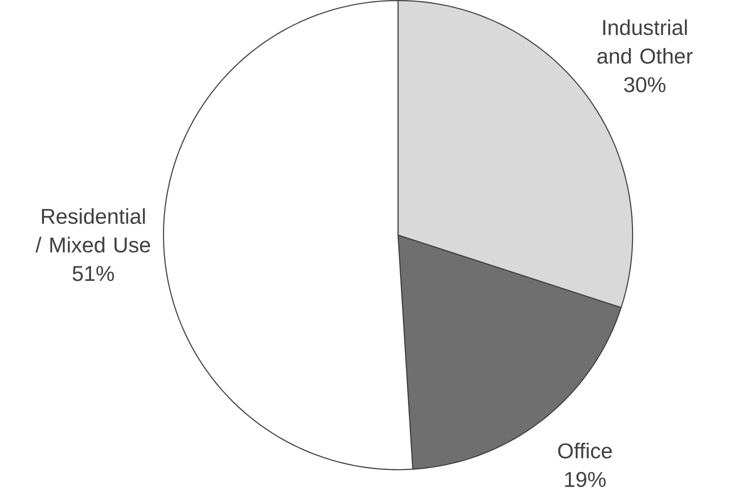 This screenshot has width=738, height=491. What do you see at coordinates (93, 230) in the screenshot?
I see `slice-label: Residential / Mixed Use` at bounding box center [93, 230].